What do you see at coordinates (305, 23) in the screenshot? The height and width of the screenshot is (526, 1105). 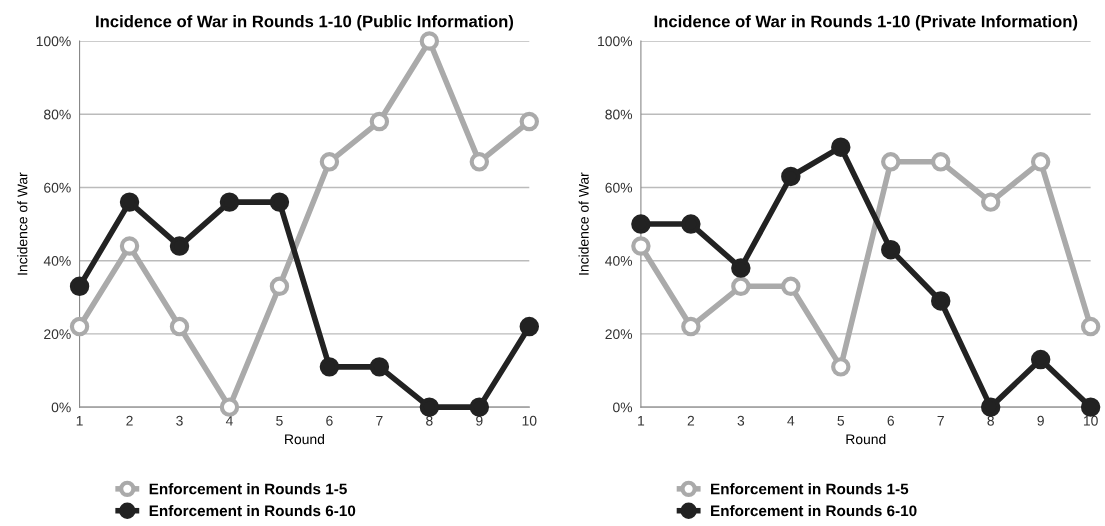 I see `chart-title: Incidence of War in Rounds 1-10 (Public Information)` at bounding box center [305, 23].